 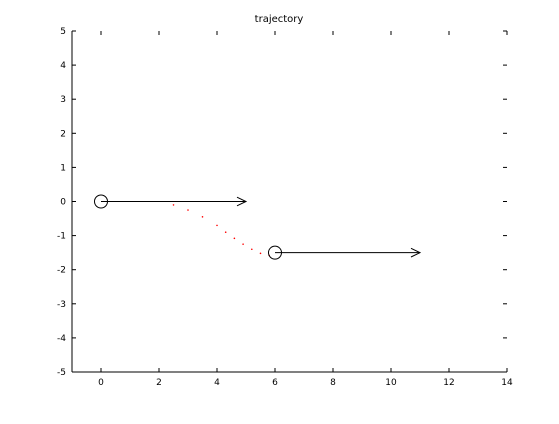 What do you see at coordinates (63, 134) in the screenshot?
I see `y-tick-label: 2` at bounding box center [63, 134].